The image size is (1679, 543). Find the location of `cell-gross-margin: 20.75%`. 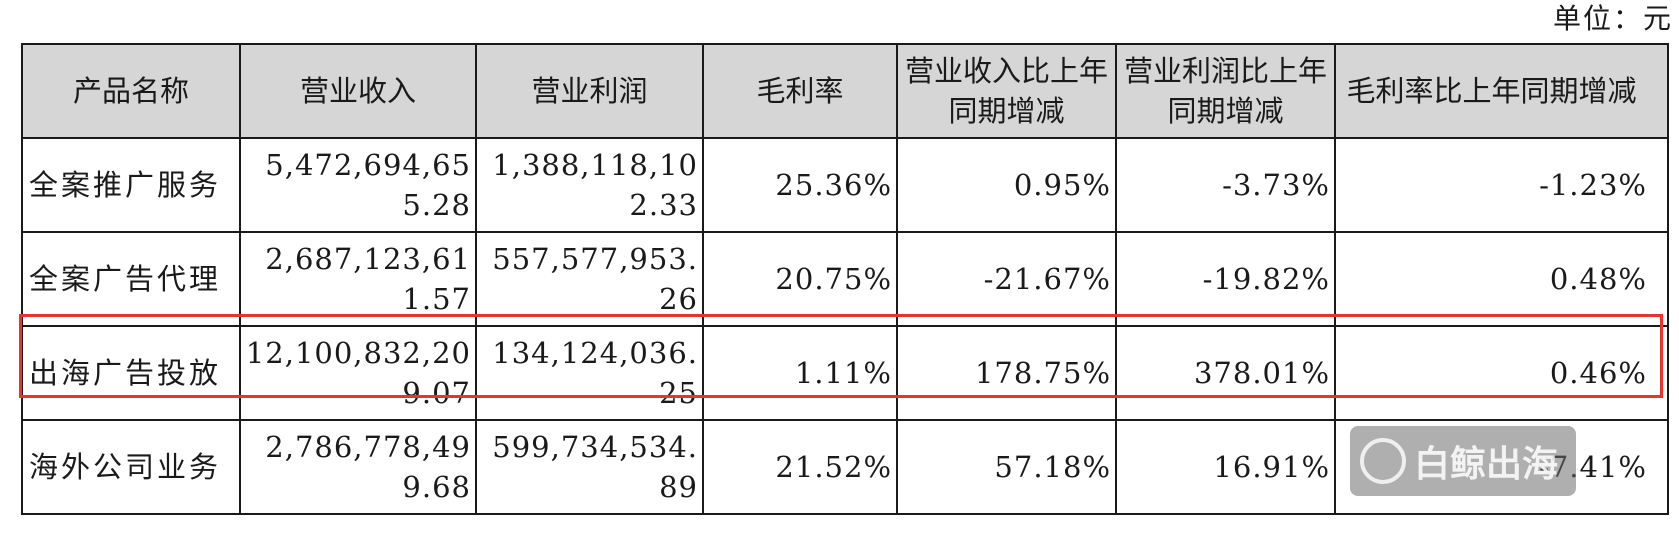

cell-gross-margin: 20.75% is located at coordinates (800, 279).